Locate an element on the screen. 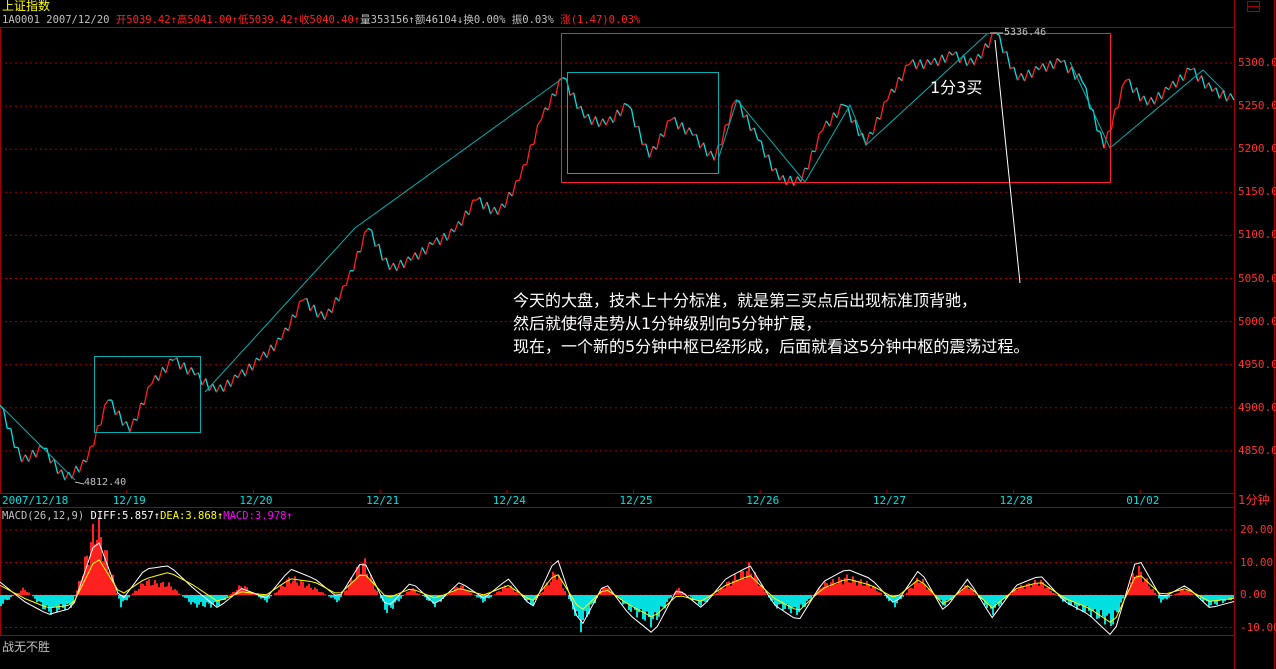 This screenshot has height=669, width=1276. y-tick-label: 5200.00 is located at coordinates (1257, 149).